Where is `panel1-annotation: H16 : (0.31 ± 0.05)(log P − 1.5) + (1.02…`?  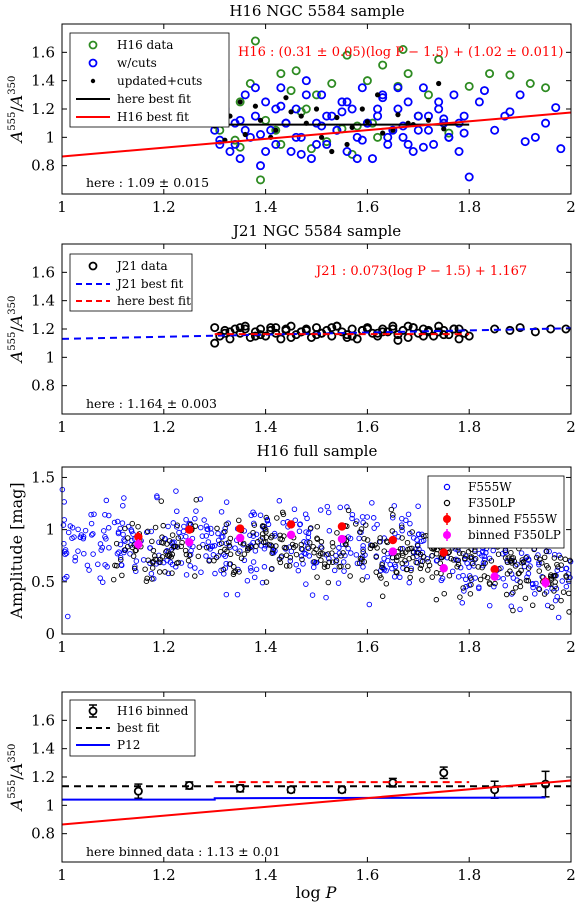
panel1-annotation: H16 : (0.31 ± 0.05)(log P − 1.5) + (1.02… is located at coordinates (401, 52).